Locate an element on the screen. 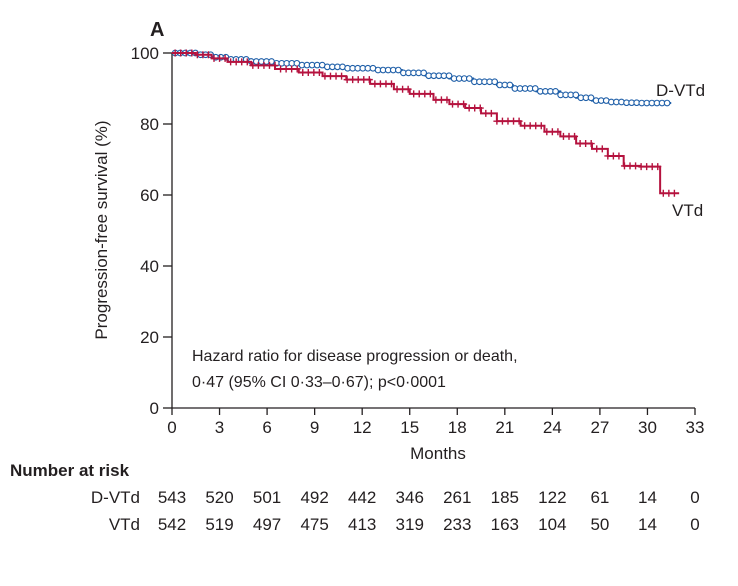  x-tick-label: 3 is located at coordinates (219, 427).